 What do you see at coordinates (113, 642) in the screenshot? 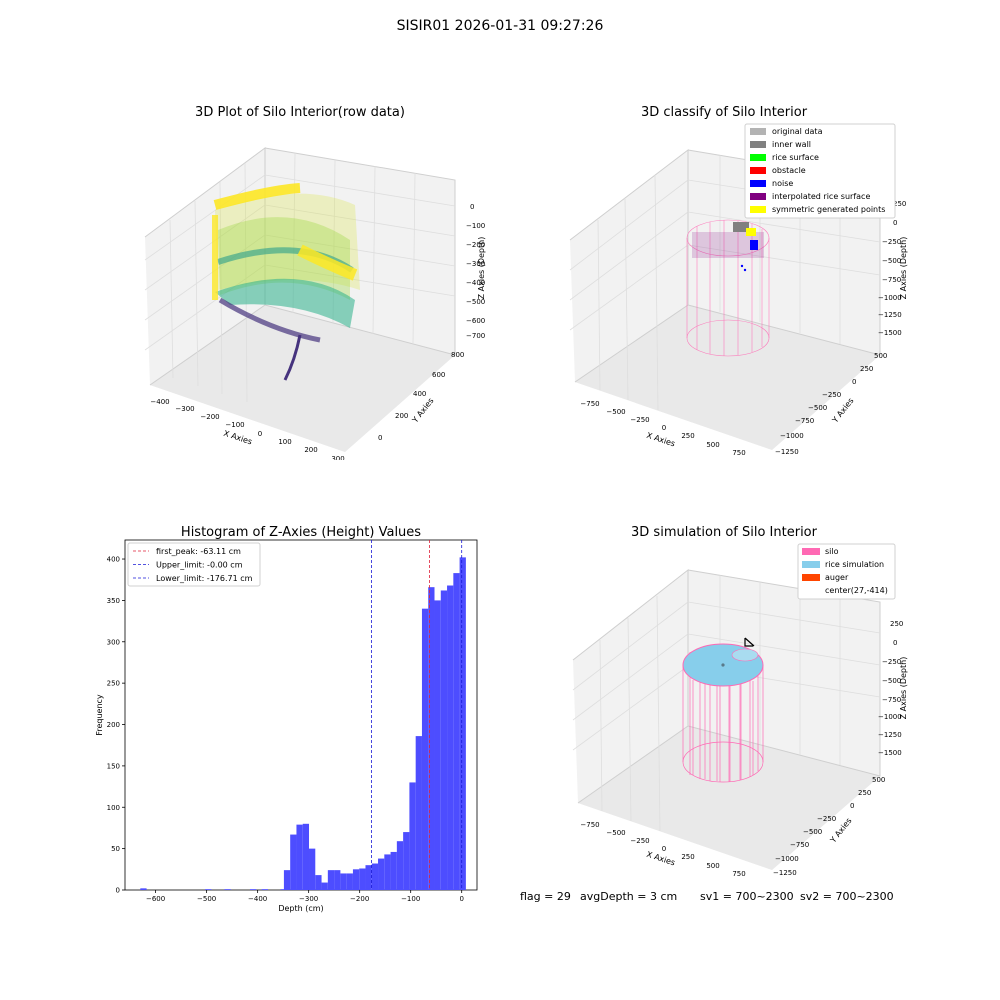
I see `y-tick-label: 300` at bounding box center [113, 642].